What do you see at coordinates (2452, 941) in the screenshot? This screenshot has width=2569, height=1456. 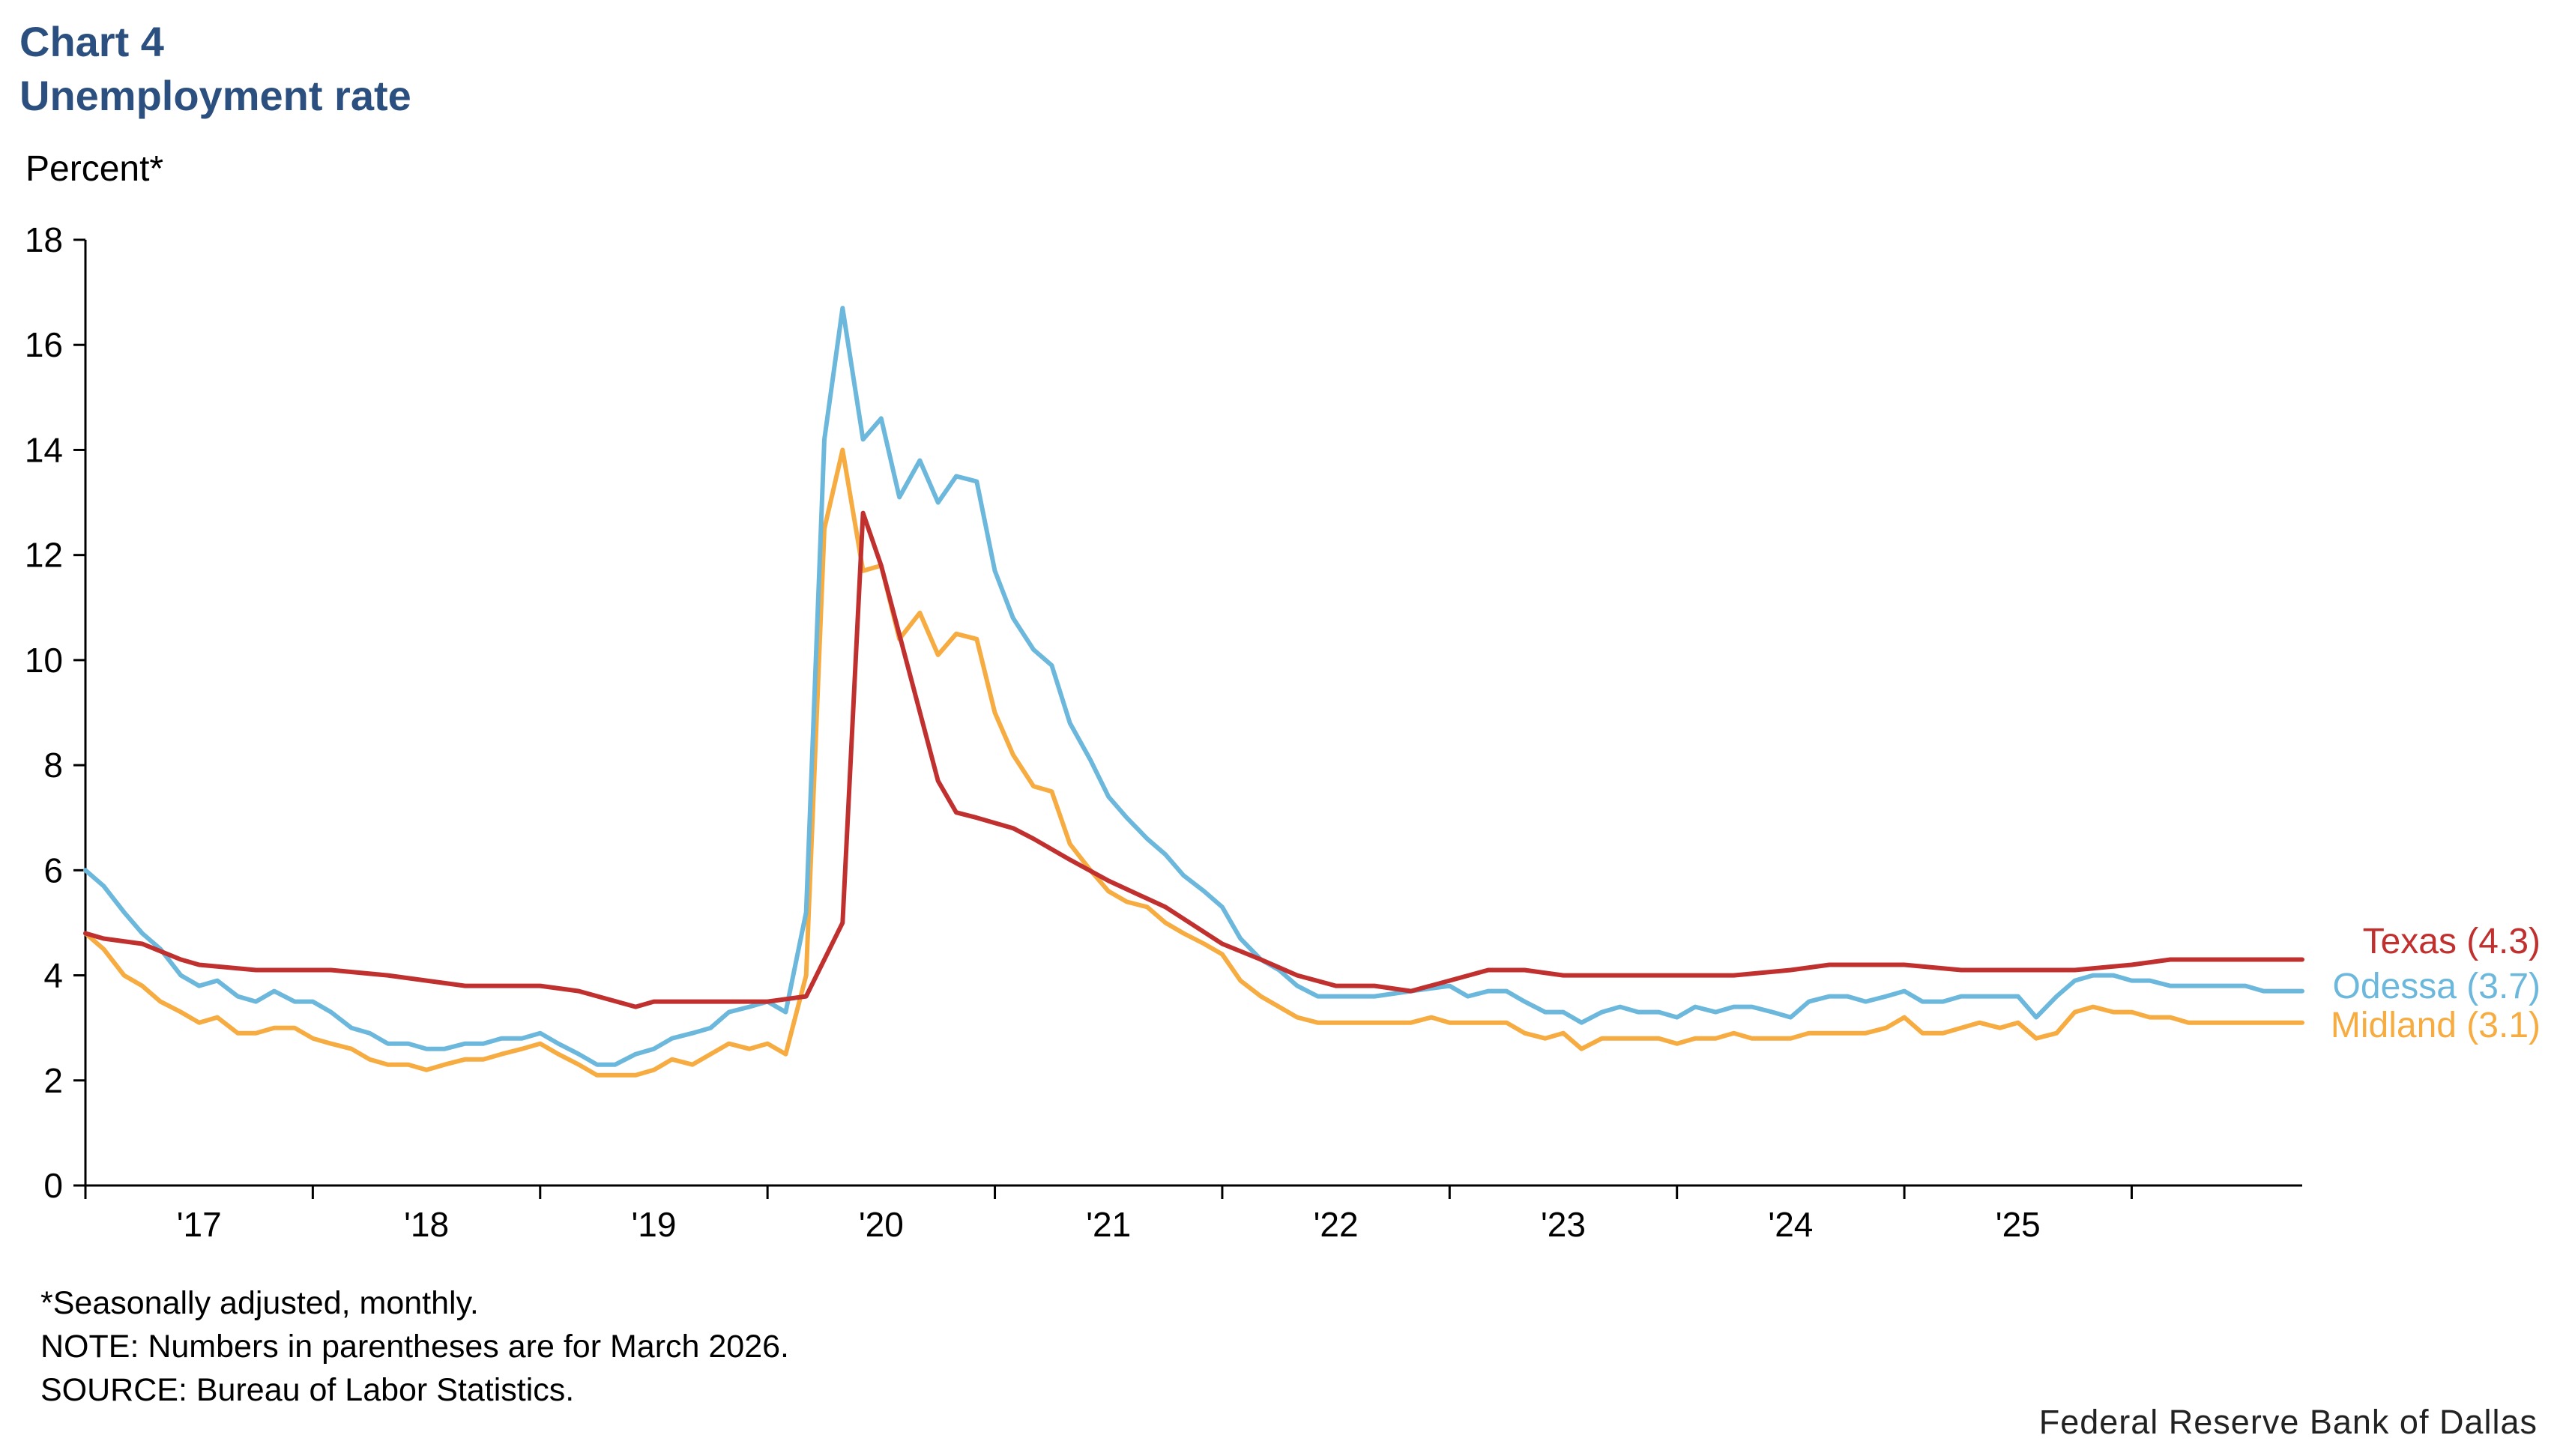 I see `end-label-texas: Texas (4.3)` at bounding box center [2452, 941].